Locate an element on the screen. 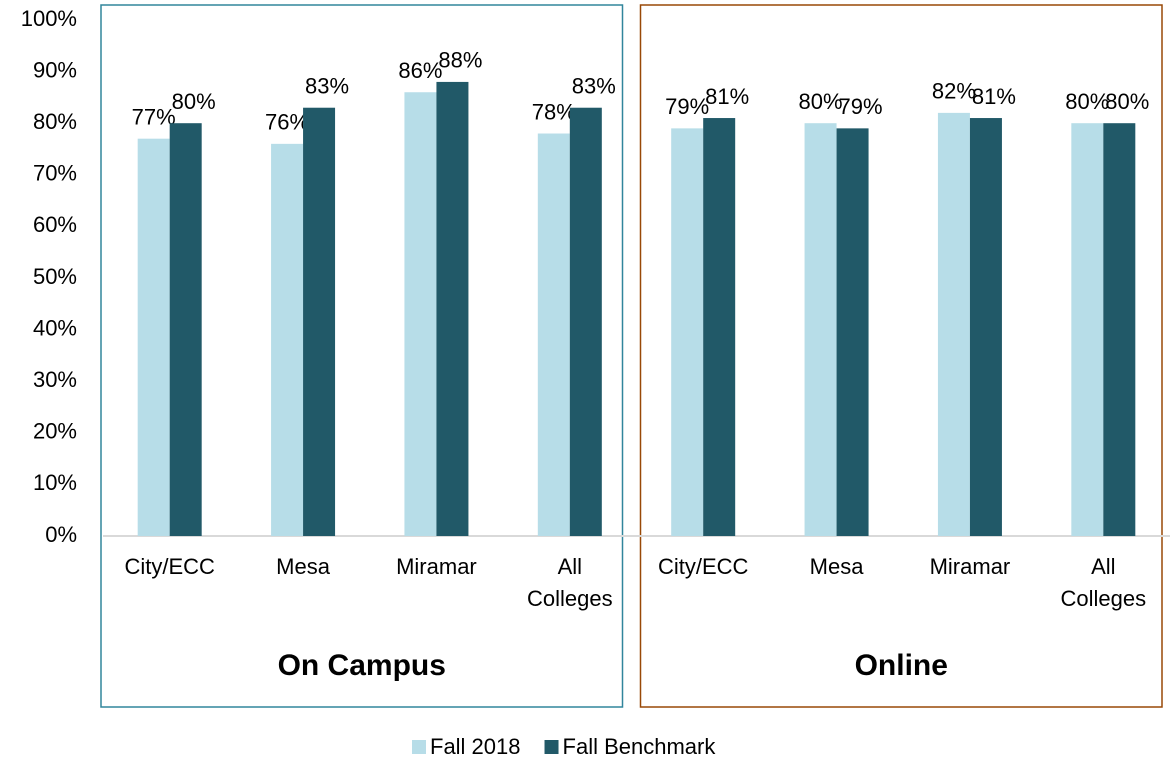 The image size is (1174, 763). y-tick-label: 10% is located at coordinates (55, 482).